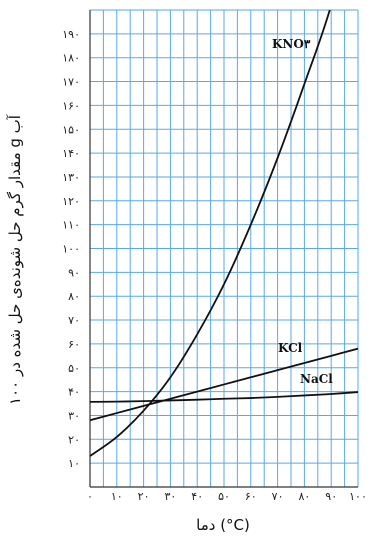  I want to click on y-tick-label: ۷۰, so click(74, 320).